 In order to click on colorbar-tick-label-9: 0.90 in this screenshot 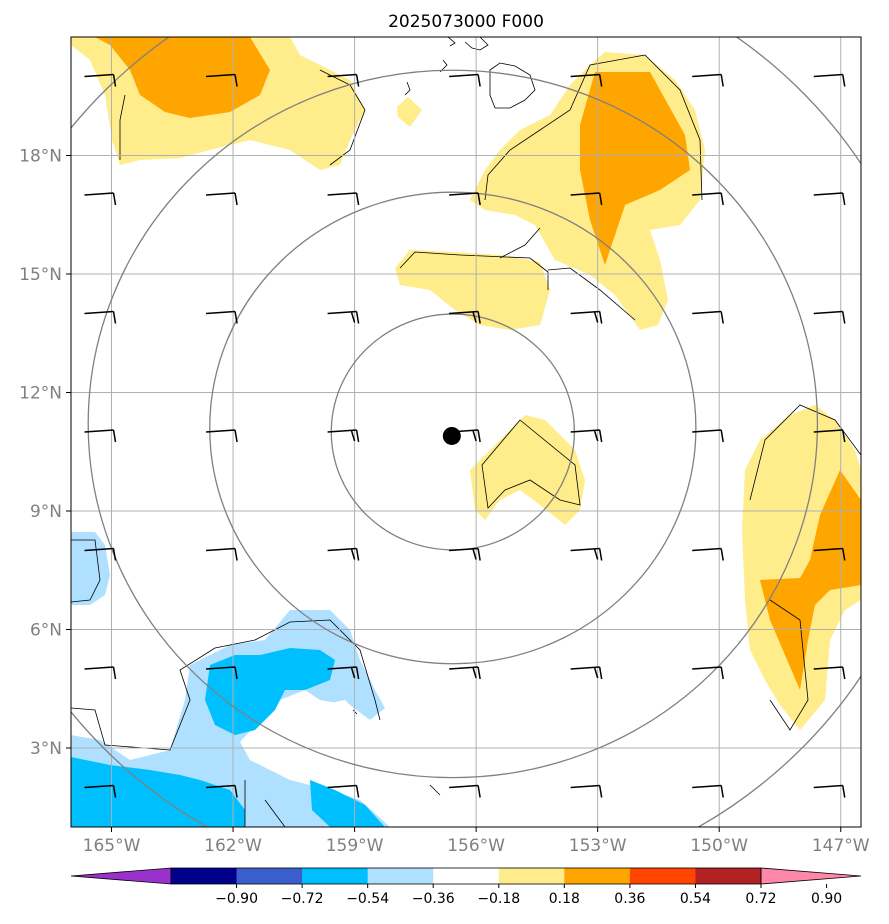, I will do `click(826, 899)`.